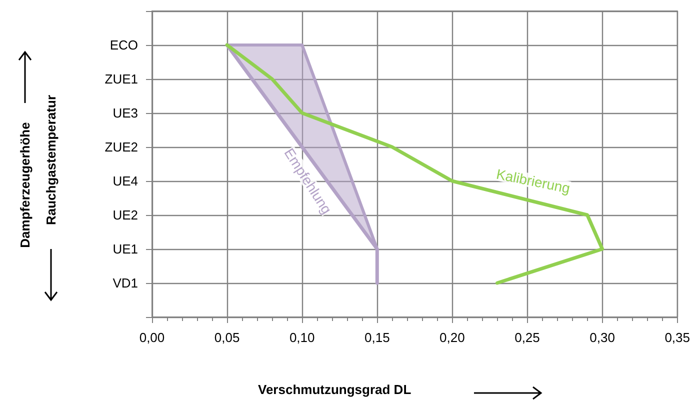  Describe the element at coordinates (125, 181) in the screenshot. I see `y-tick-label: UE4` at that location.